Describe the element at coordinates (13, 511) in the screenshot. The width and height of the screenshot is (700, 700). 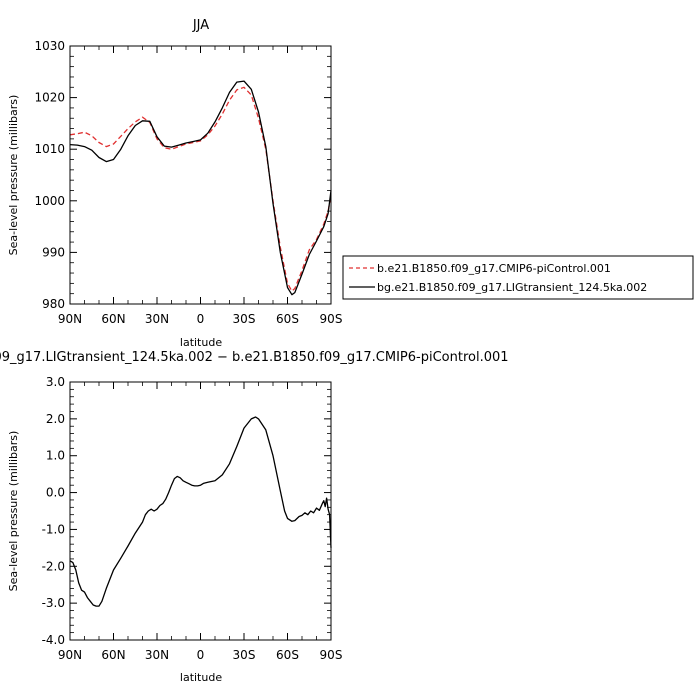
I see `bottom-y-axis-label: Sea-level pressure (millibars)` at that location.